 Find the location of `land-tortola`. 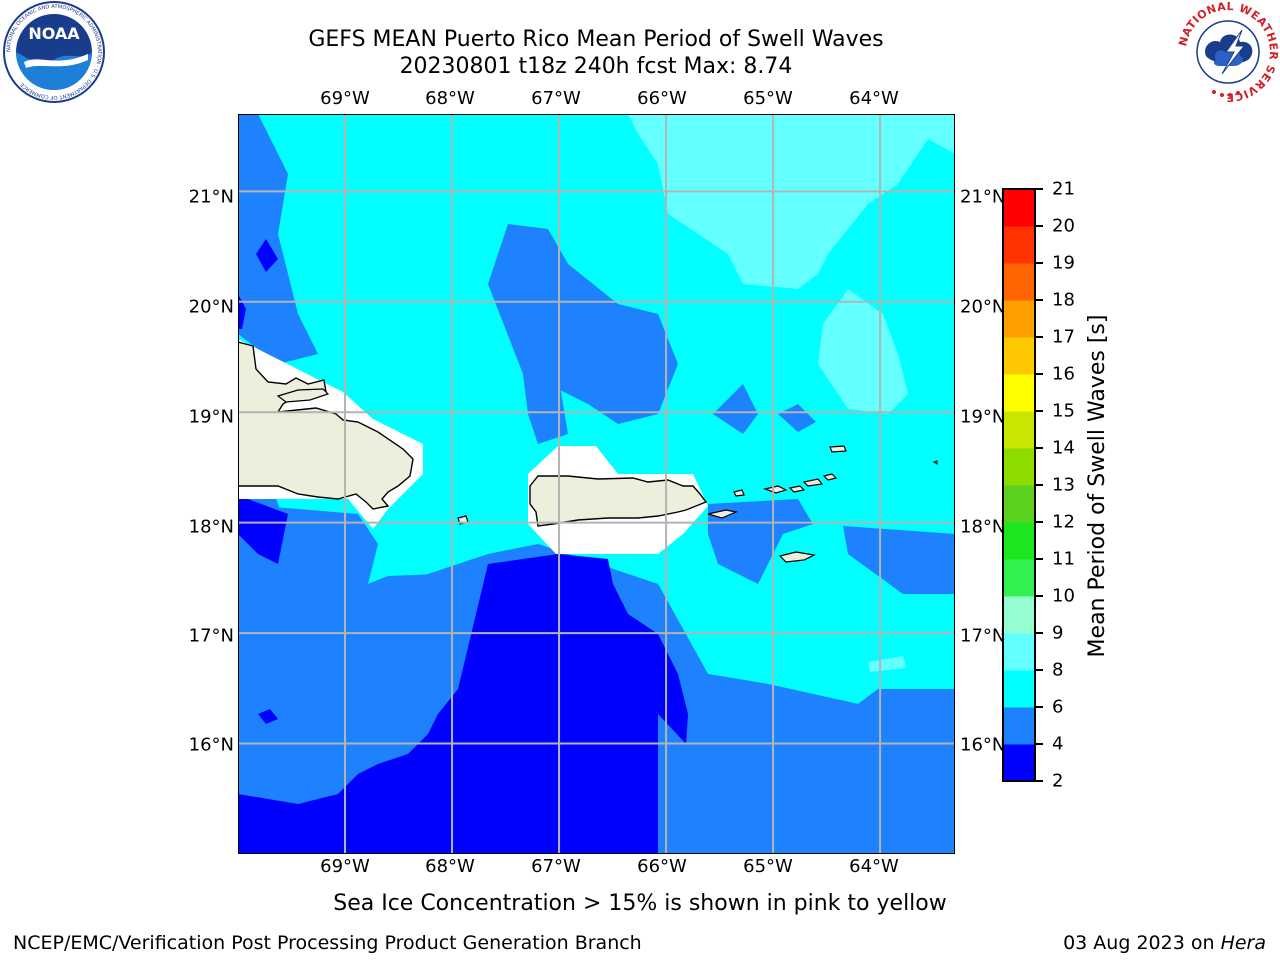

land-tortola is located at coordinates (813, 482).